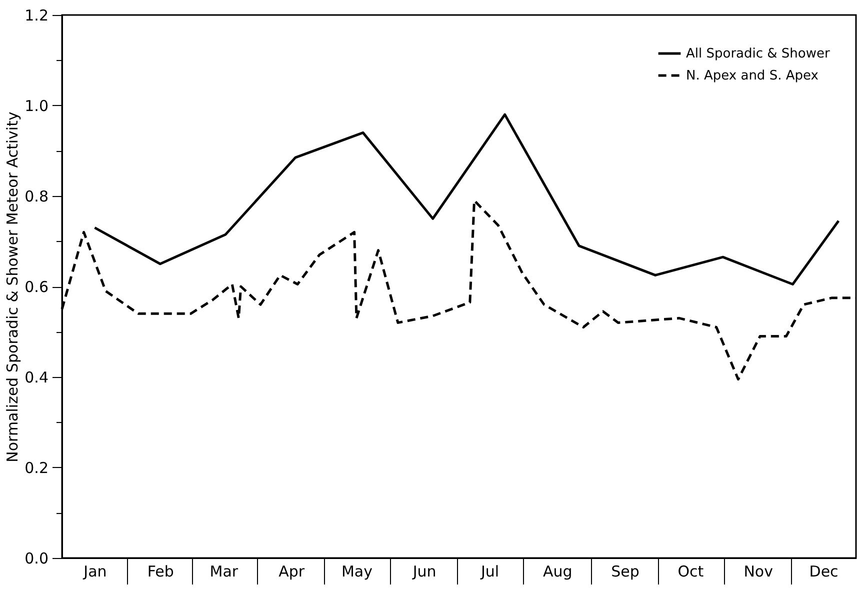  Describe the element at coordinates (625, 571) in the screenshot. I see `x-tick-label: Sep` at that location.